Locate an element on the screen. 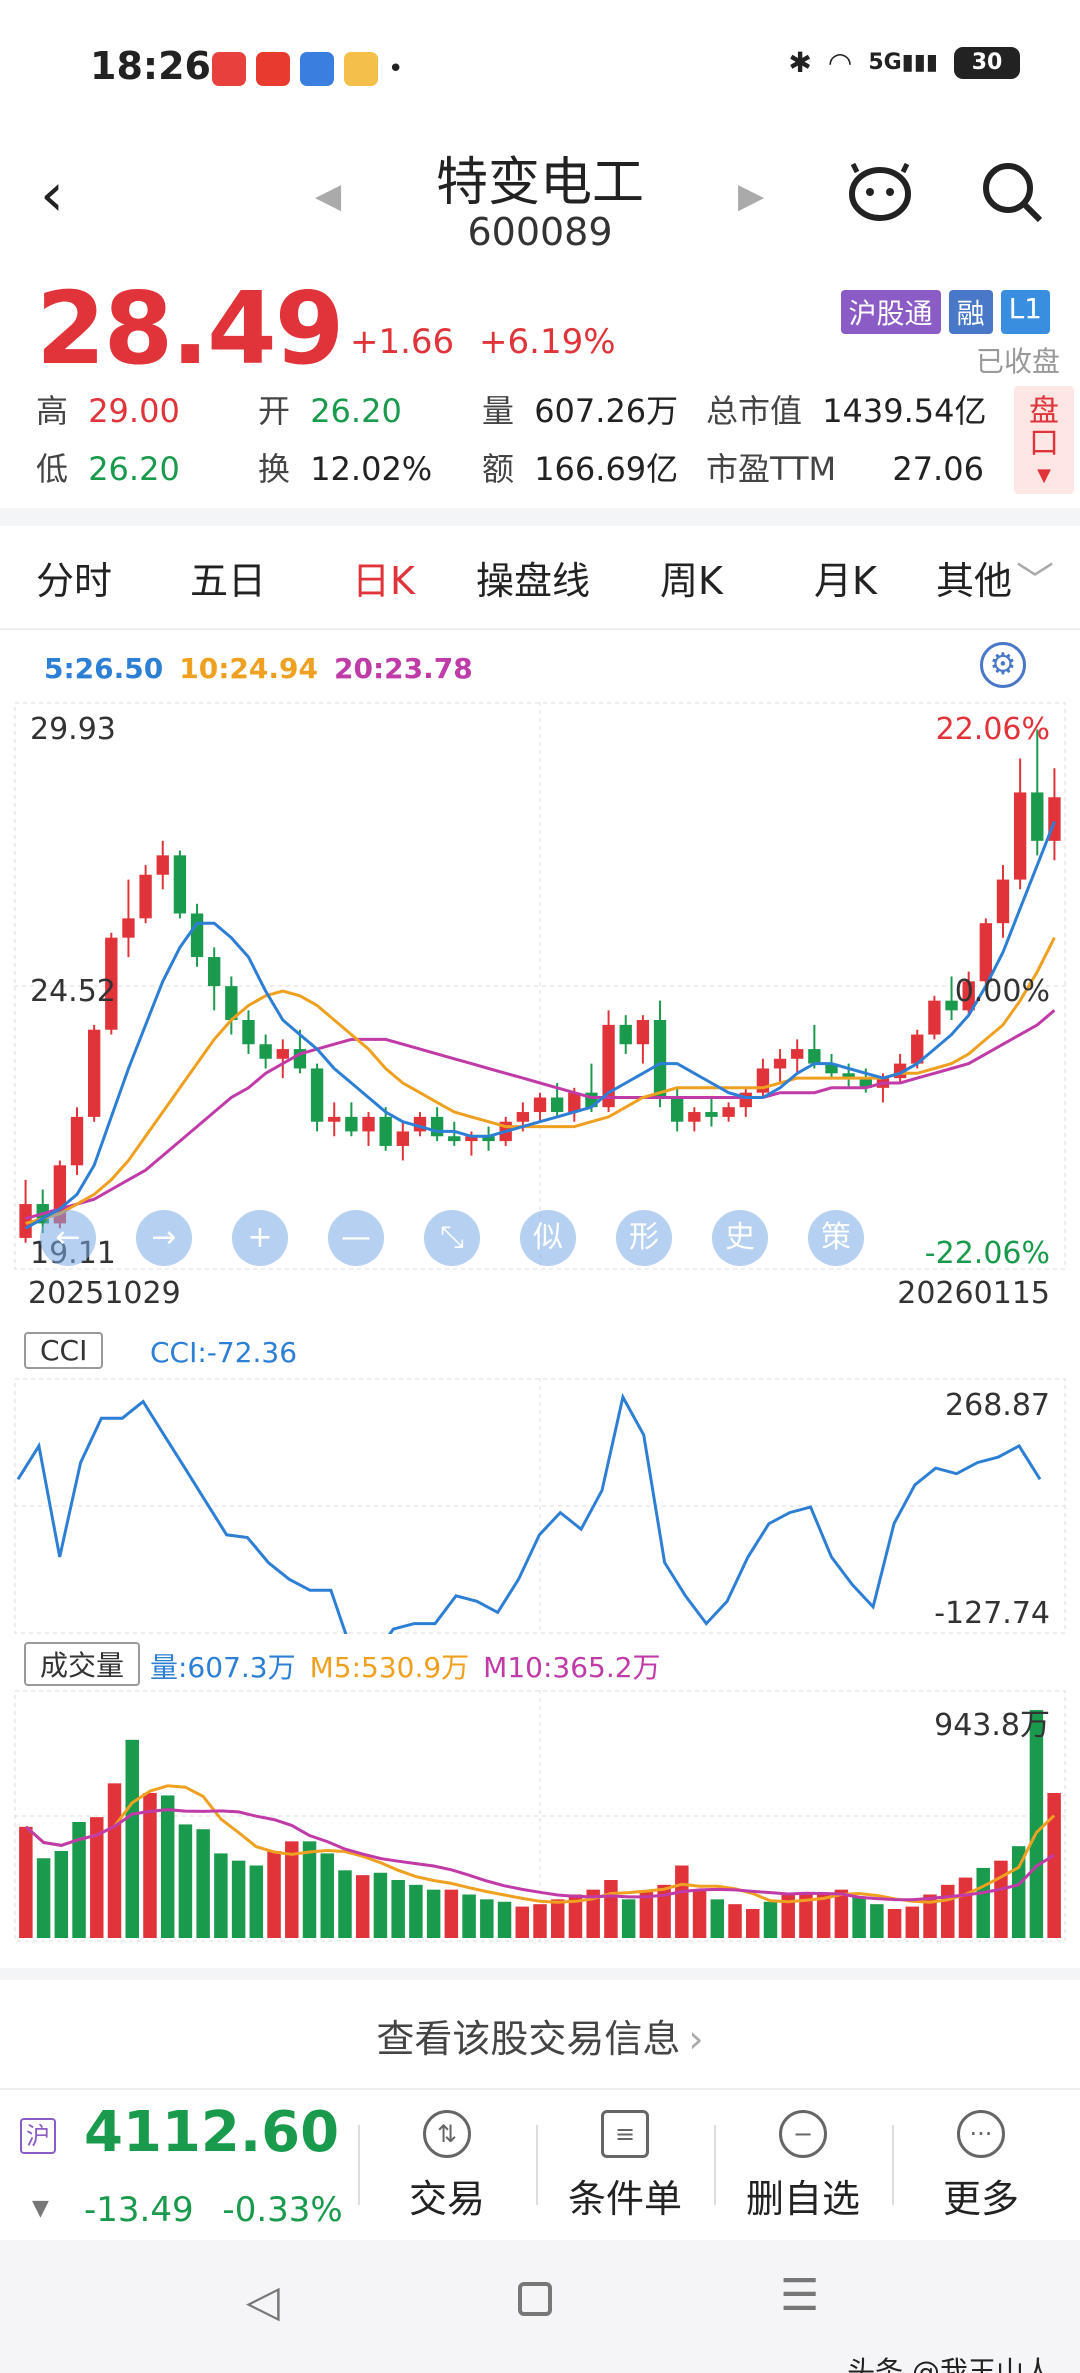 This screenshot has height=2373, width=1080. pan-right-button: → is located at coordinates (164, 1238).